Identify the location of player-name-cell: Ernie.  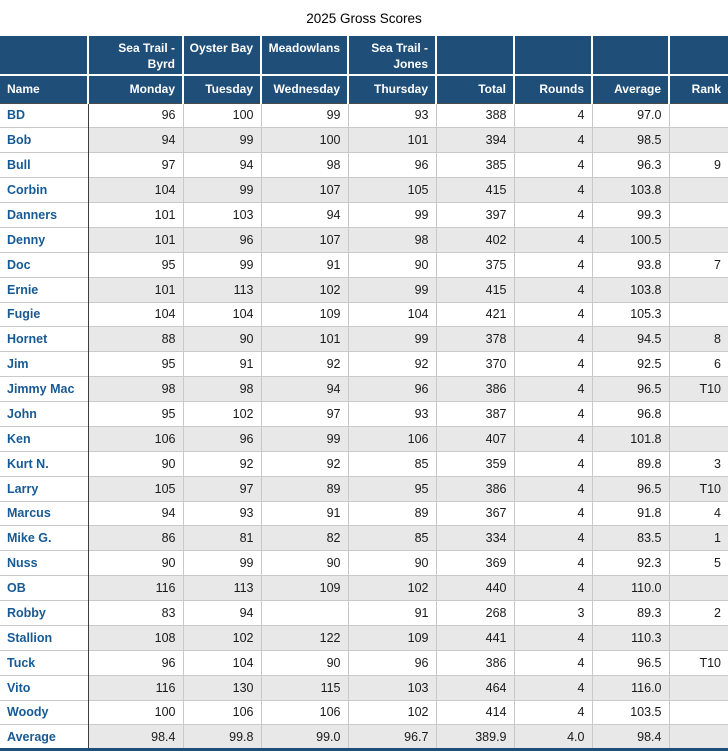
(44, 289).